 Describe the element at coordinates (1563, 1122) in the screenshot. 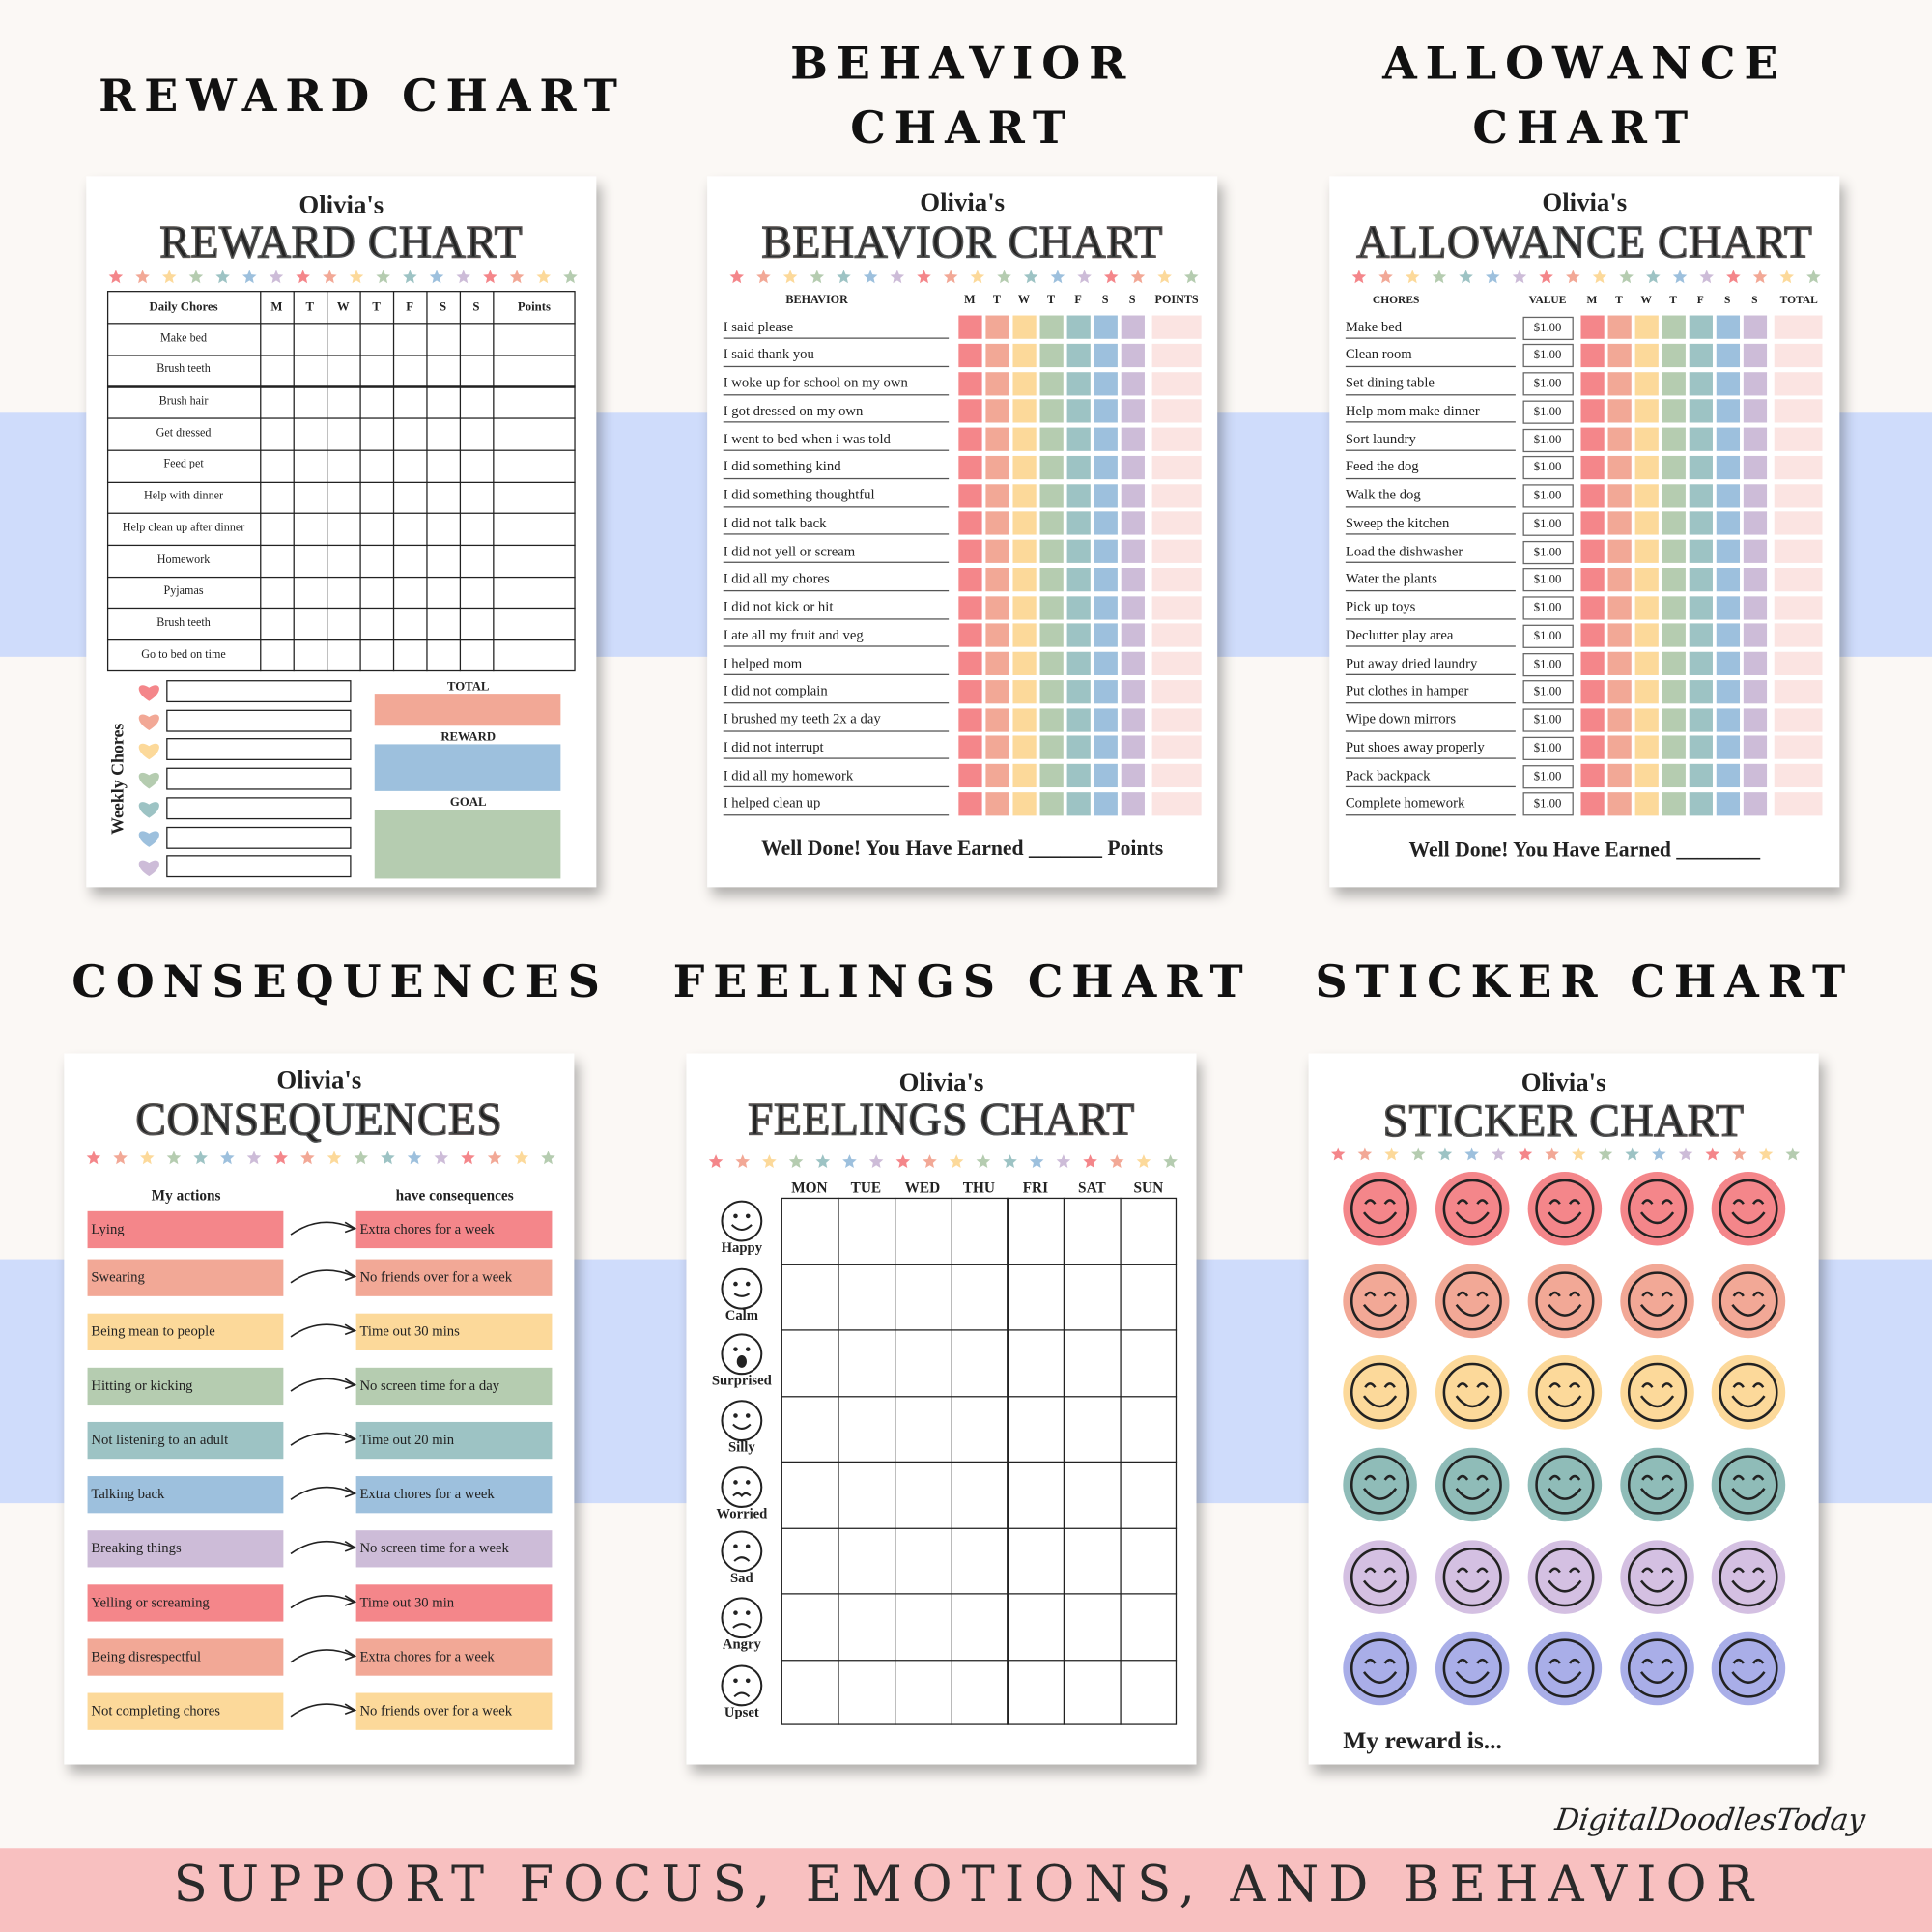

I see `sheet-title: STICKER CHART` at that location.